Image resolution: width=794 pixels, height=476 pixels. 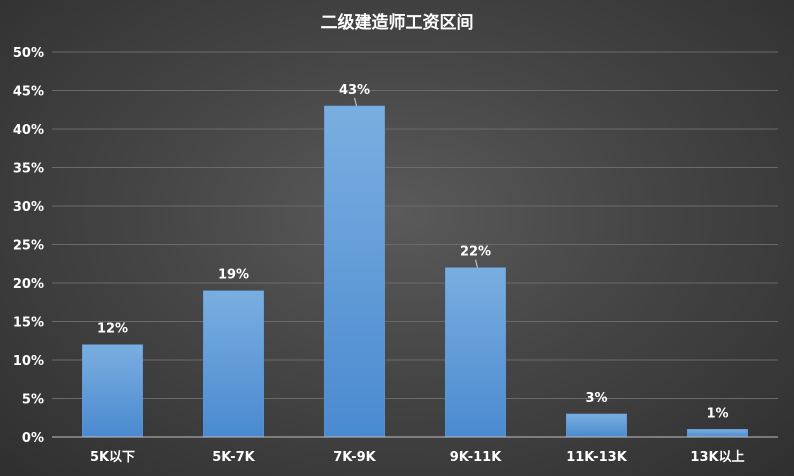 I want to click on x-tick-label: 5K以下, so click(x=112, y=457).